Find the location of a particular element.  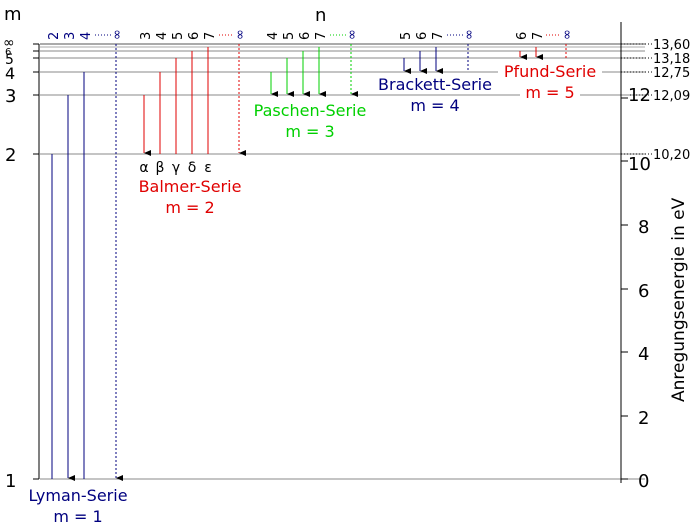

balmer-n-5: 5 is located at coordinates (178, 36).